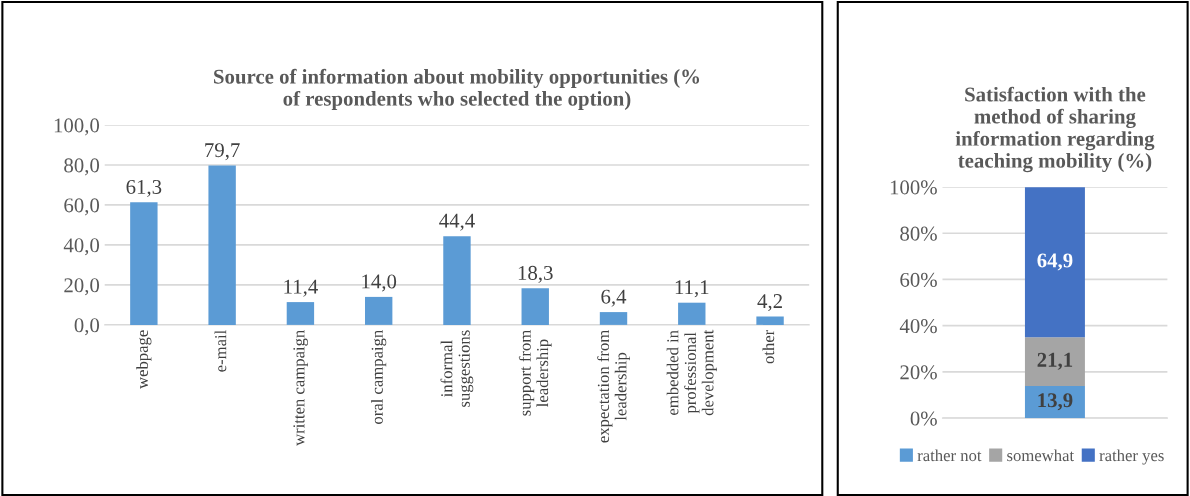 This screenshot has height=496, width=1190. What do you see at coordinates (457, 222) in the screenshot?
I see `data-label: 44,4` at bounding box center [457, 222].